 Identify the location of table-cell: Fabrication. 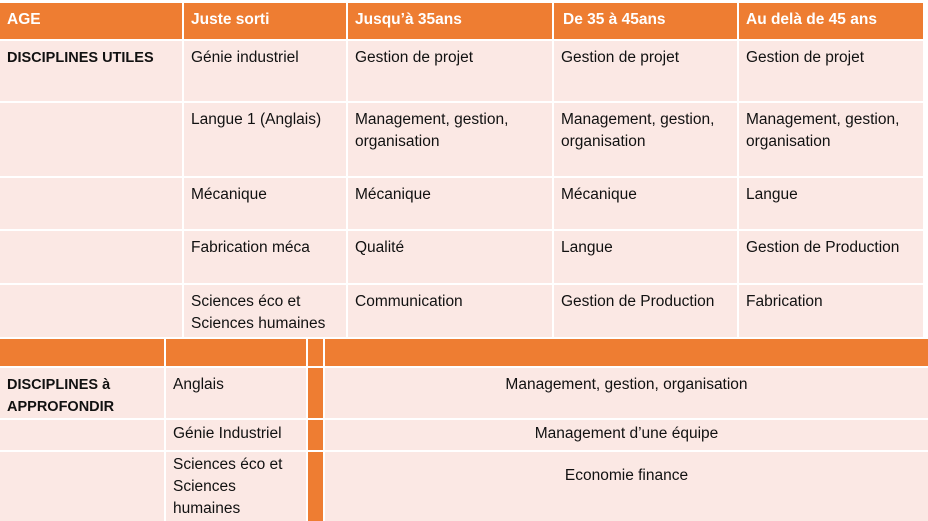
(831, 311).